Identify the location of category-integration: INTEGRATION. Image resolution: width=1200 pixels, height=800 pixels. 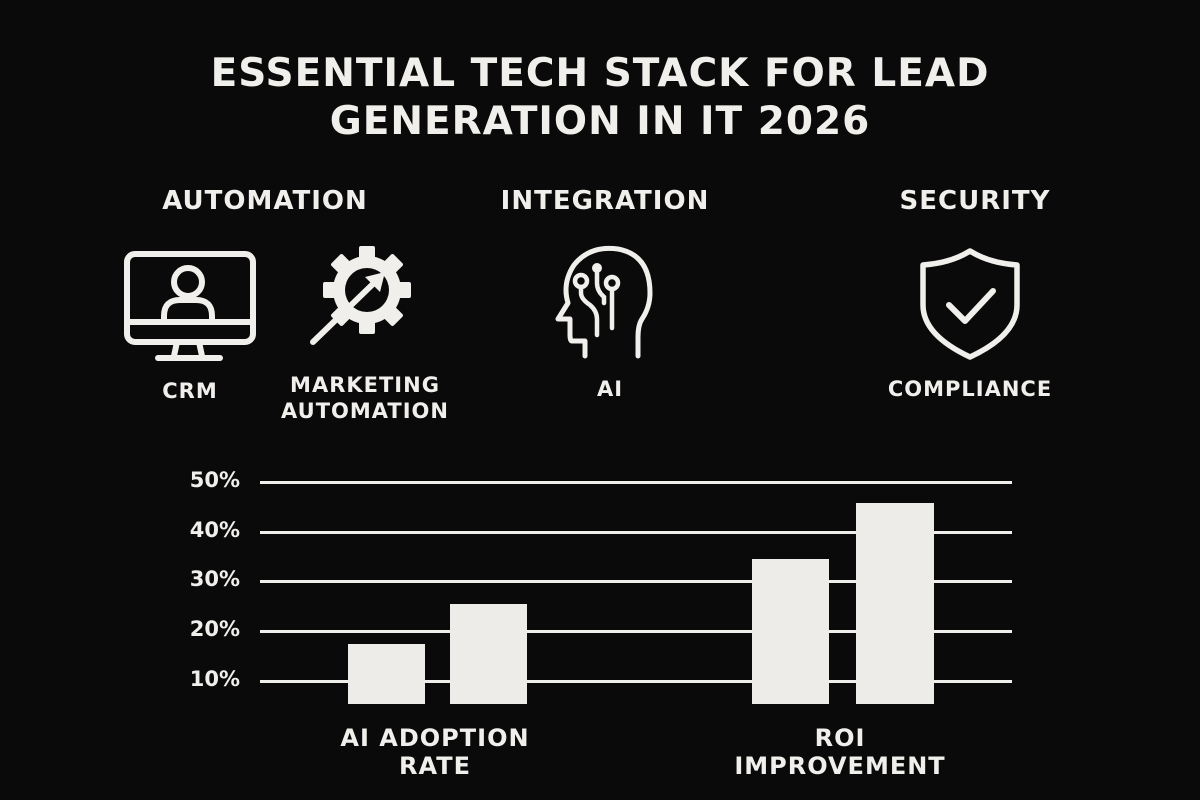
(605, 201).